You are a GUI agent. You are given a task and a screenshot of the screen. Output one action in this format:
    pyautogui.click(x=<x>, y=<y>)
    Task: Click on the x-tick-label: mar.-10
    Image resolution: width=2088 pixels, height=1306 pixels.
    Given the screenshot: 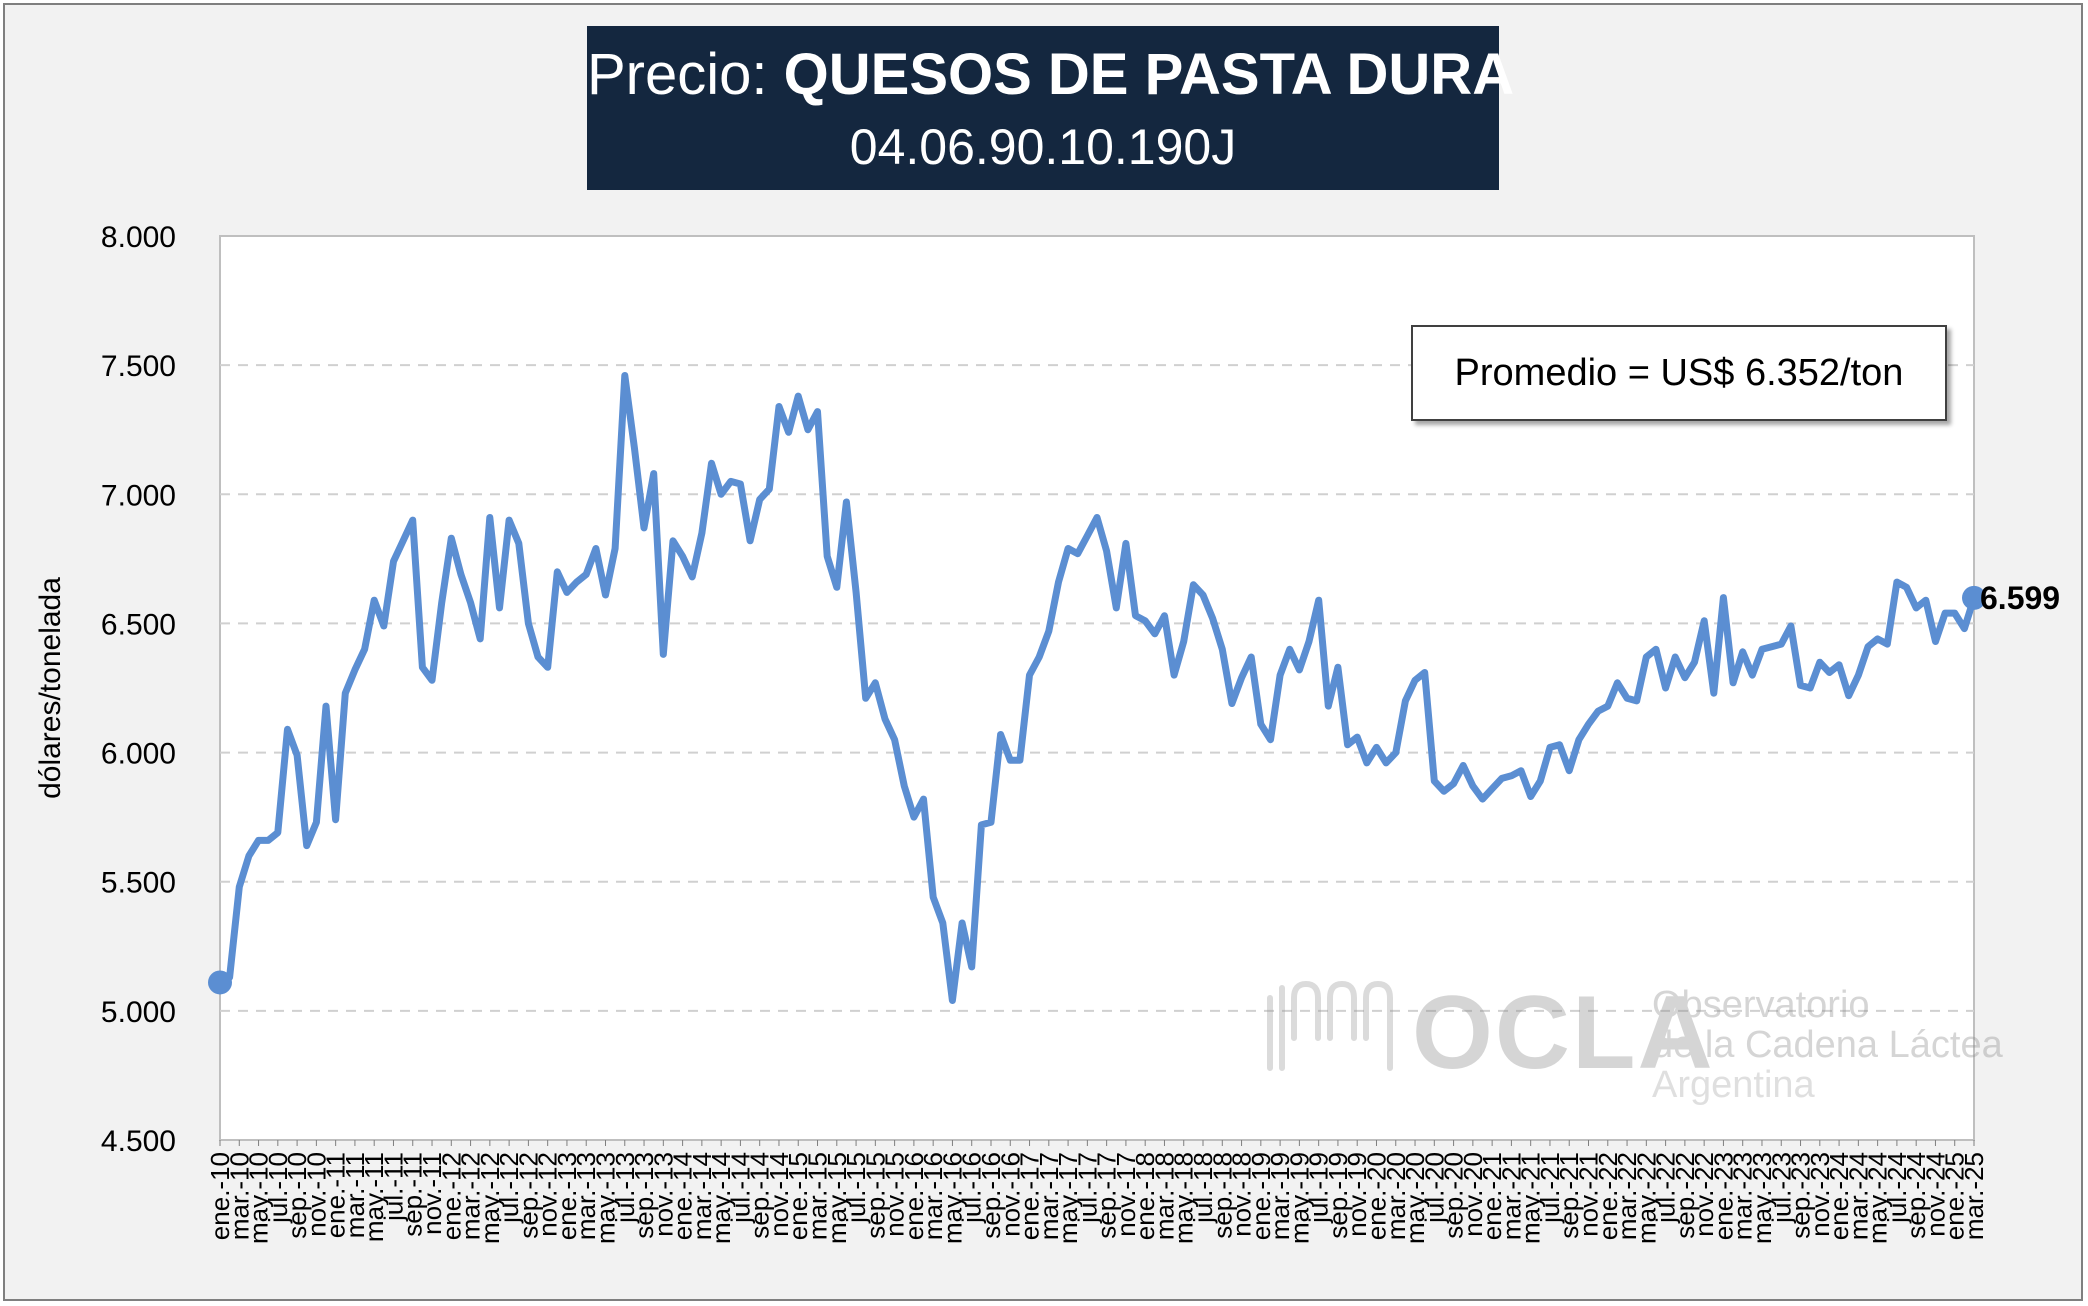 What is the action you would take?
    pyautogui.click(x=239, y=1196)
    